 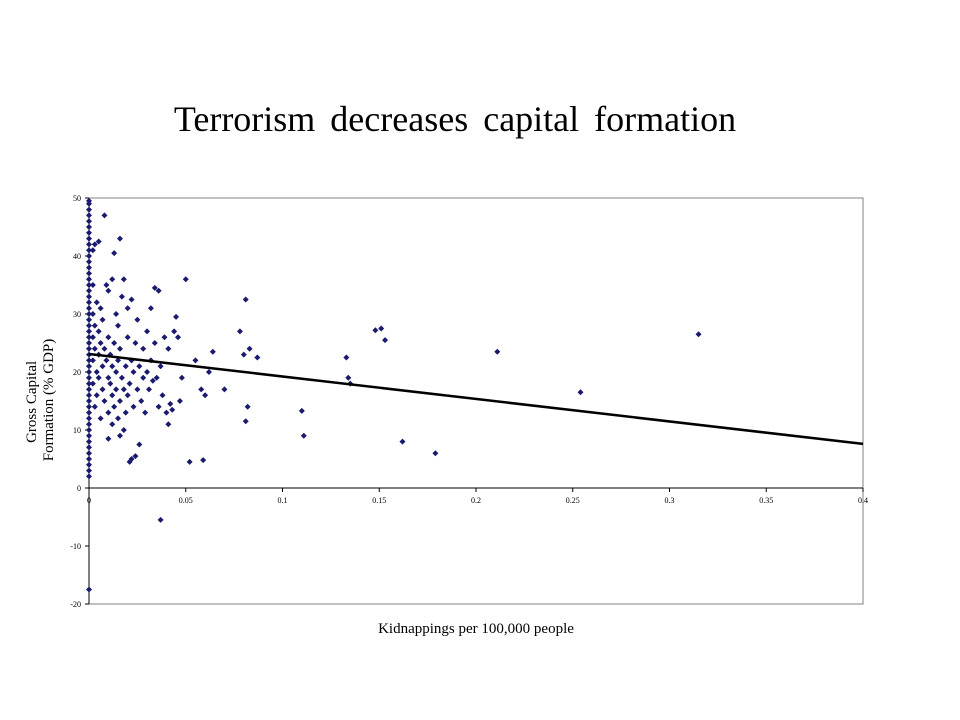 What do you see at coordinates (79, 401) in the screenshot?
I see `y-ticks: -20 -10 0 10 20 30 40 50` at bounding box center [79, 401].